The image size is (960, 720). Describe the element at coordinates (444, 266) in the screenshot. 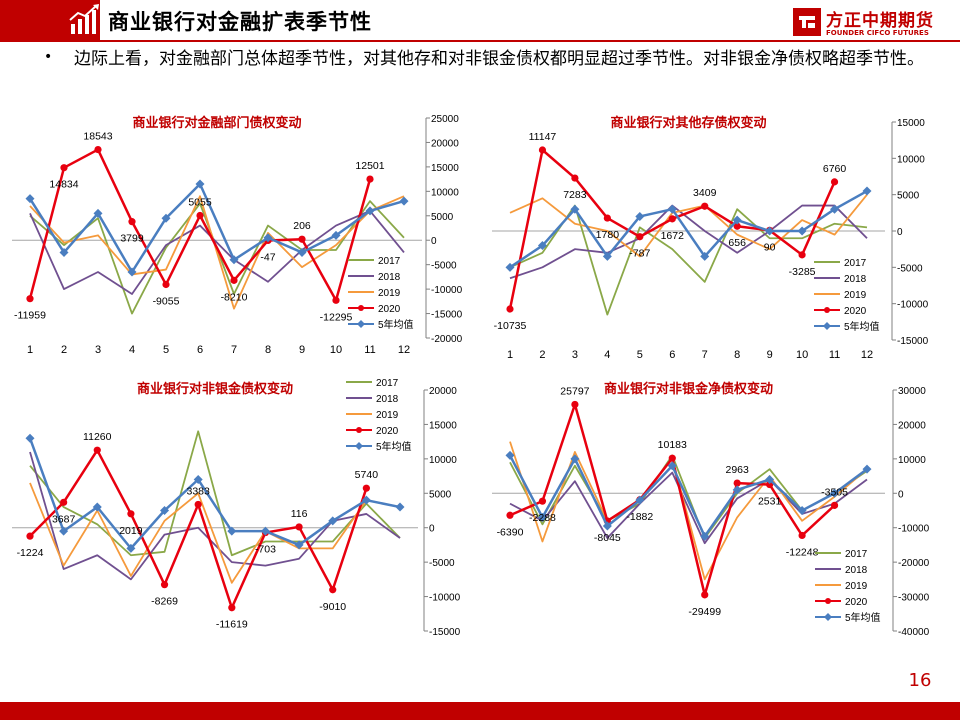

I see `y-tick-label: -5000` at that location.